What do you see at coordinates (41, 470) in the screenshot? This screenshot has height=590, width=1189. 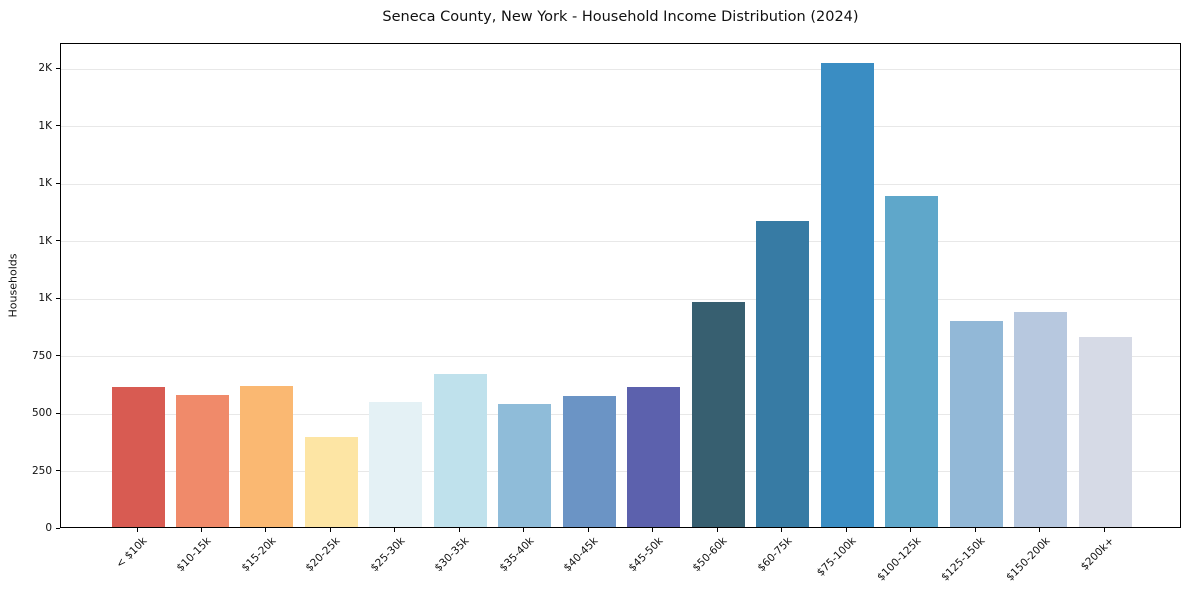 I see `y-tick-label: 250` at bounding box center [41, 470].